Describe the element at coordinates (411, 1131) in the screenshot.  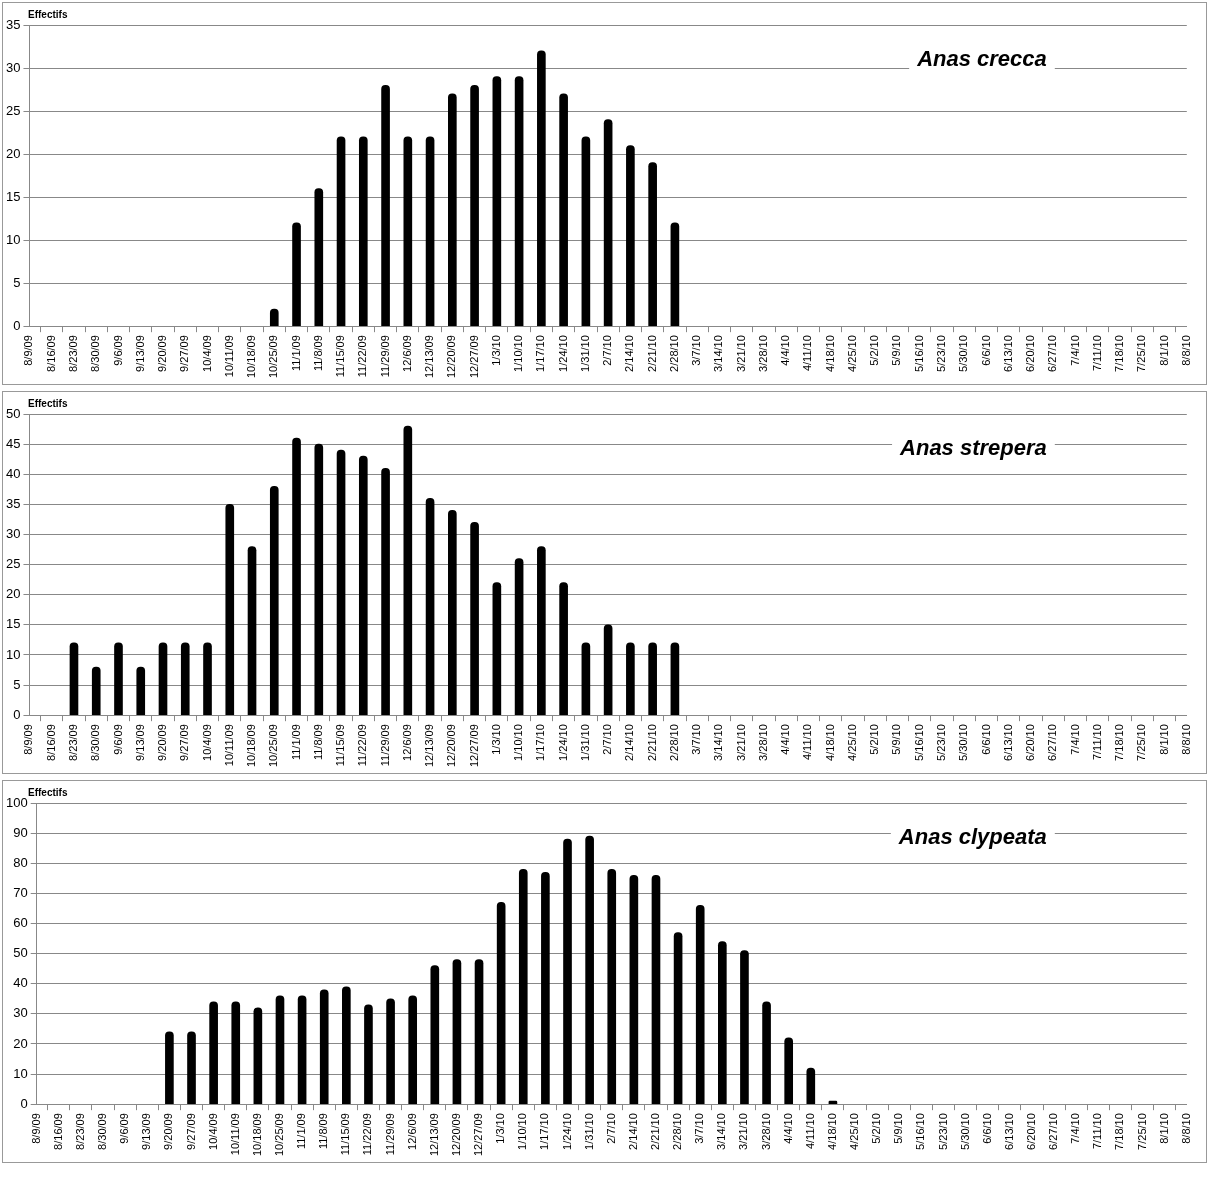
I see `x-tick-label: 12/6/09` at that location.